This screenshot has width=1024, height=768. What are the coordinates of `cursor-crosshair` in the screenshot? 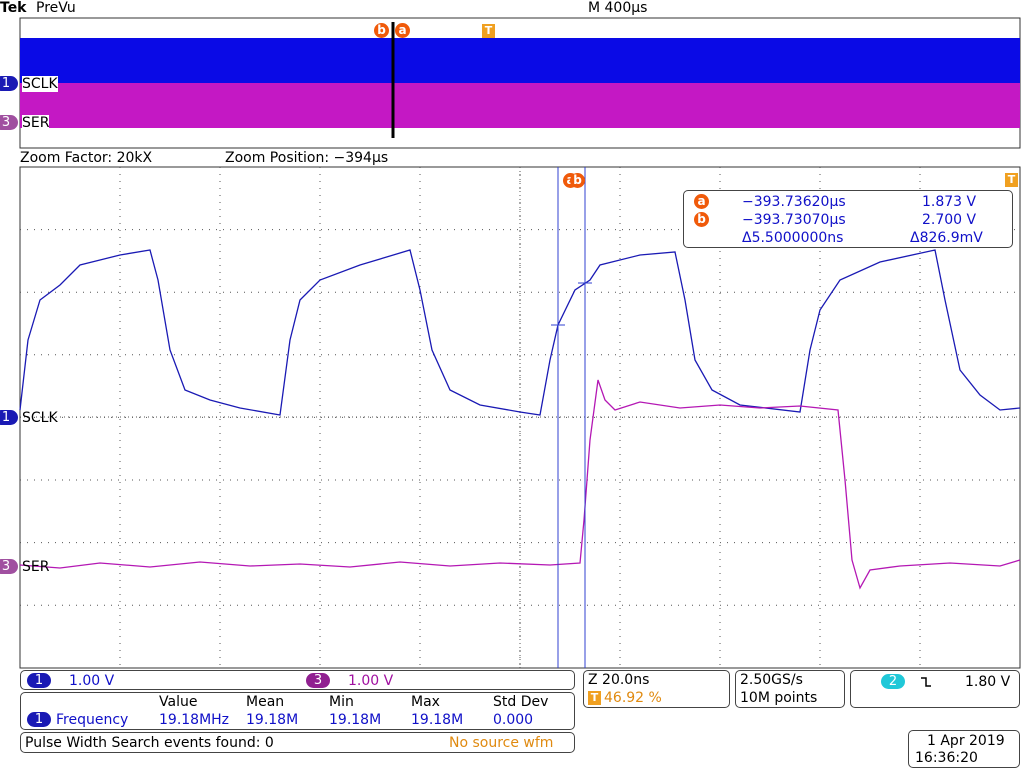 It's located at (571, 304).